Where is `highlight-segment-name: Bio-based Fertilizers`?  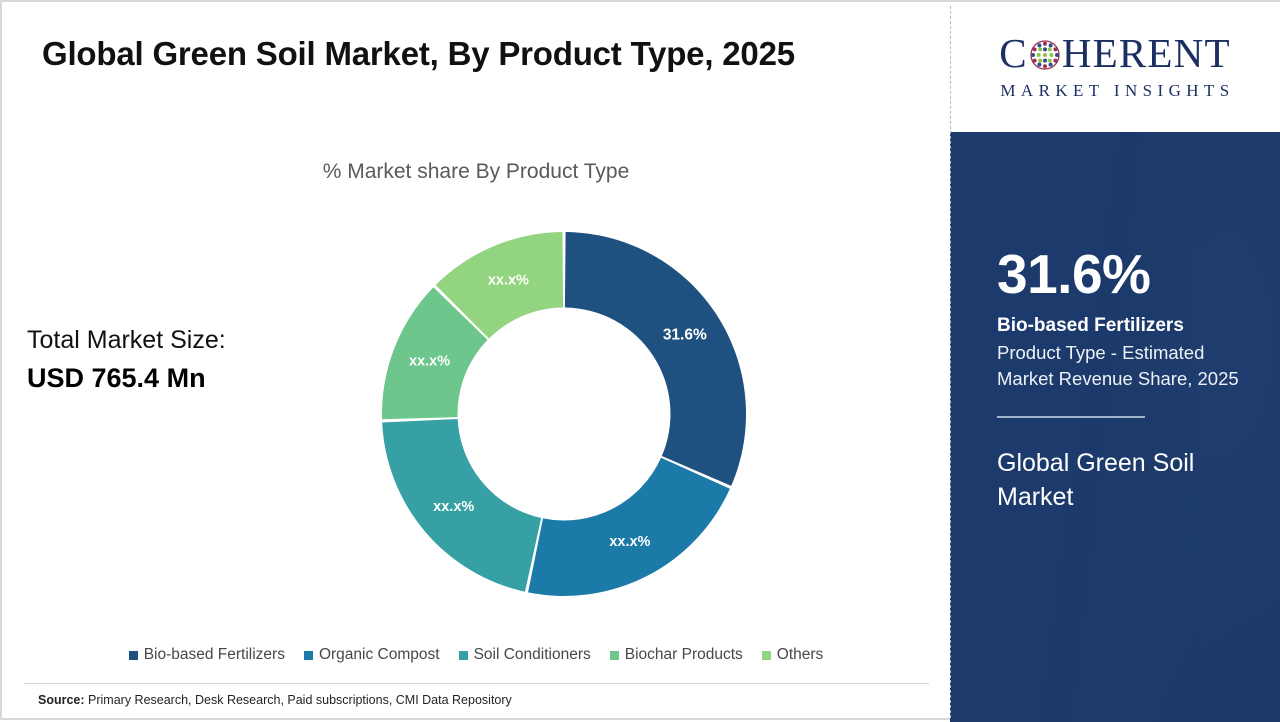
highlight-segment-name: Bio-based Fertilizers is located at coordinates (1090, 325).